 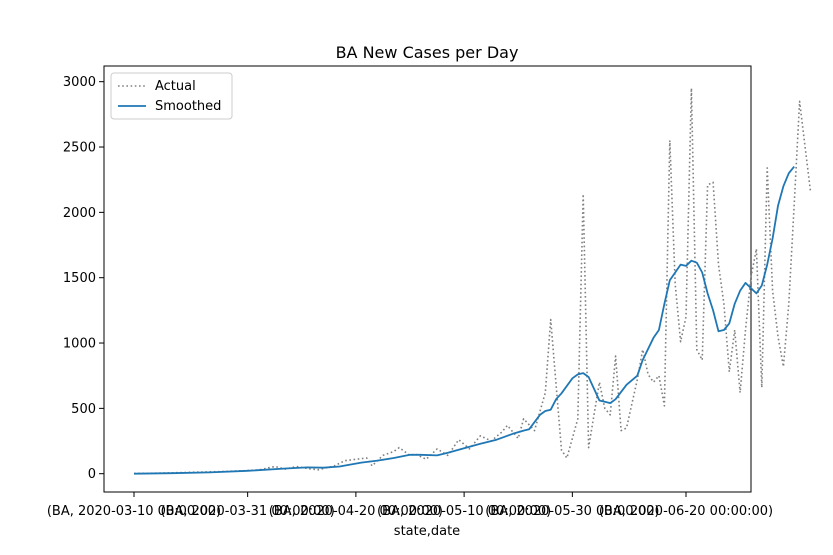 What do you see at coordinates (134, 511) in the screenshot?
I see `x-tick-label: (BA, 2020-03-10 00:00:00)` at bounding box center [134, 511].